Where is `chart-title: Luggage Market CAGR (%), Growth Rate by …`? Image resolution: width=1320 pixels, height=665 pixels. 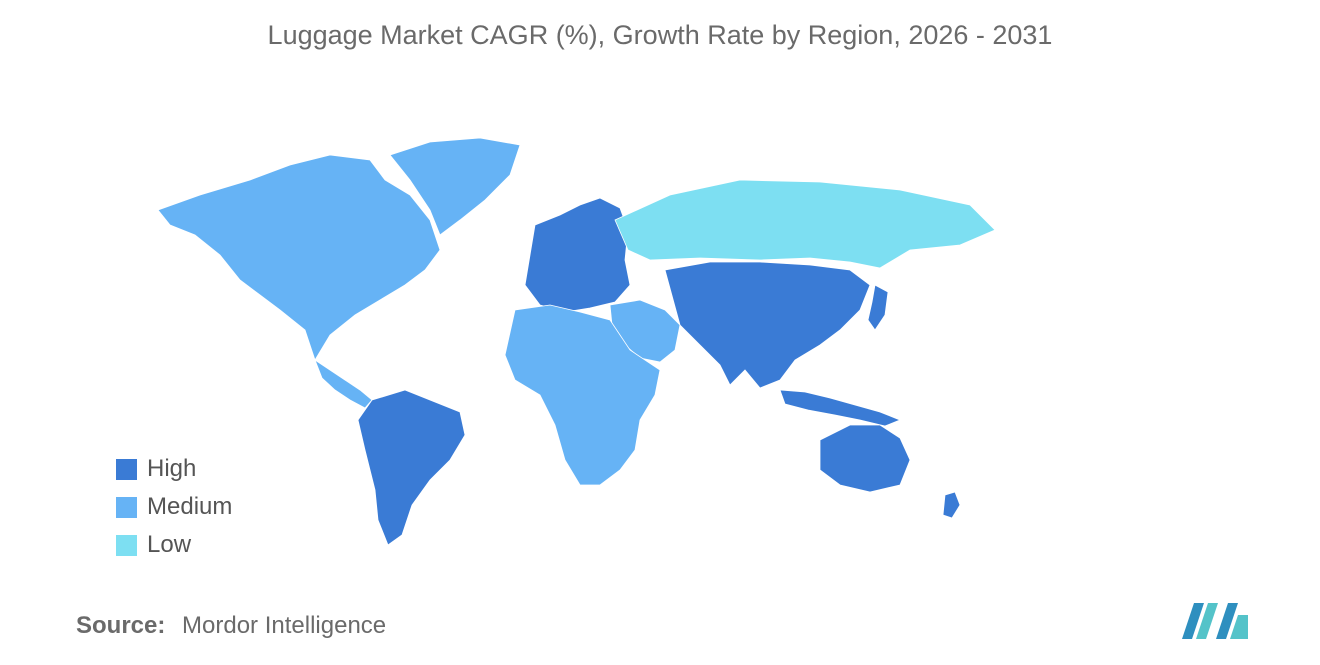 chart-title: Luggage Market CAGR (%), Growth Rate by … is located at coordinates (660, 35).